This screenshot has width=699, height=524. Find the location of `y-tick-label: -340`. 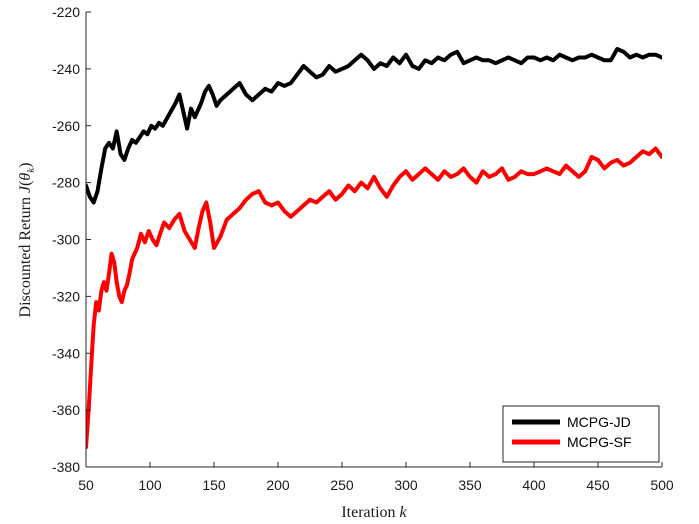

y-tick-label: -340 is located at coordinates (66, 353).